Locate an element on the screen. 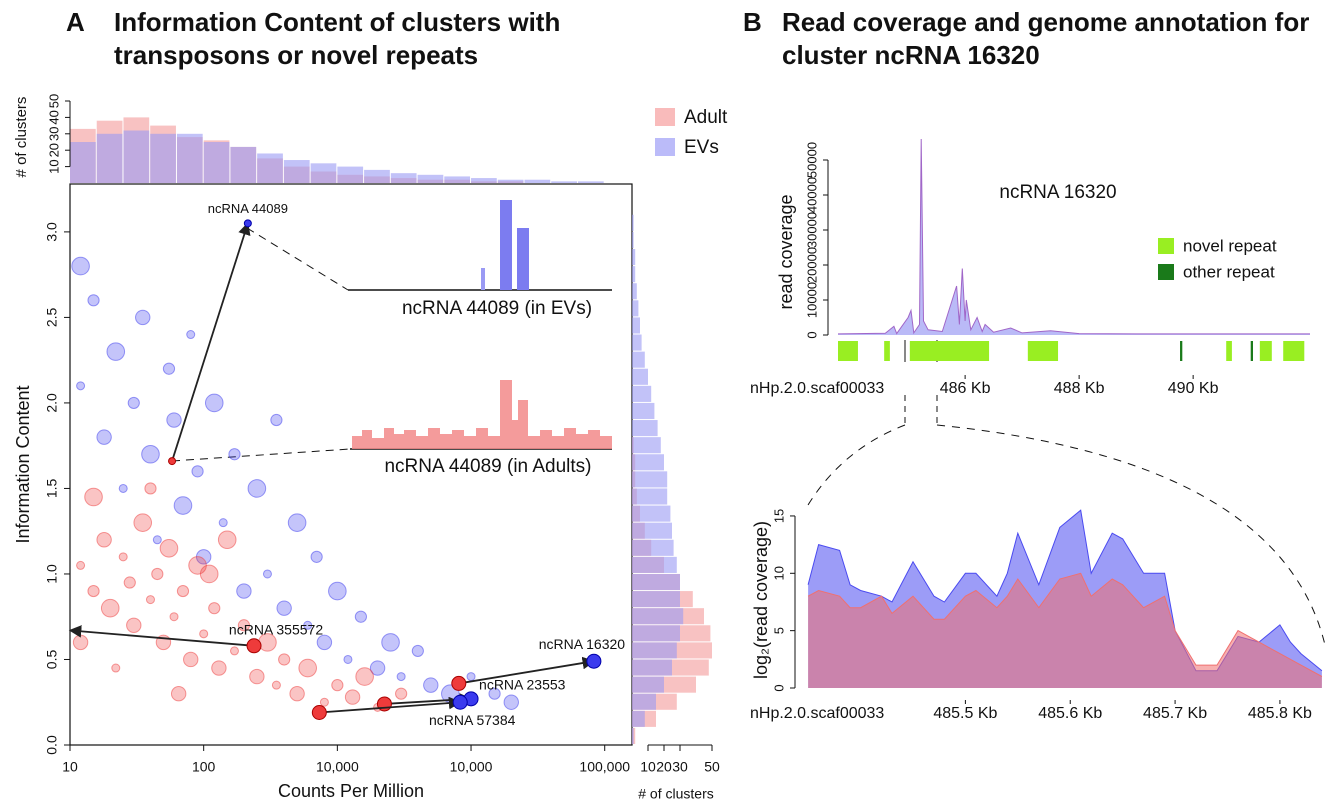 This screenshot has width=1329, height=807. x-tick-label: 100,000 is located at coordinates (604, 767).